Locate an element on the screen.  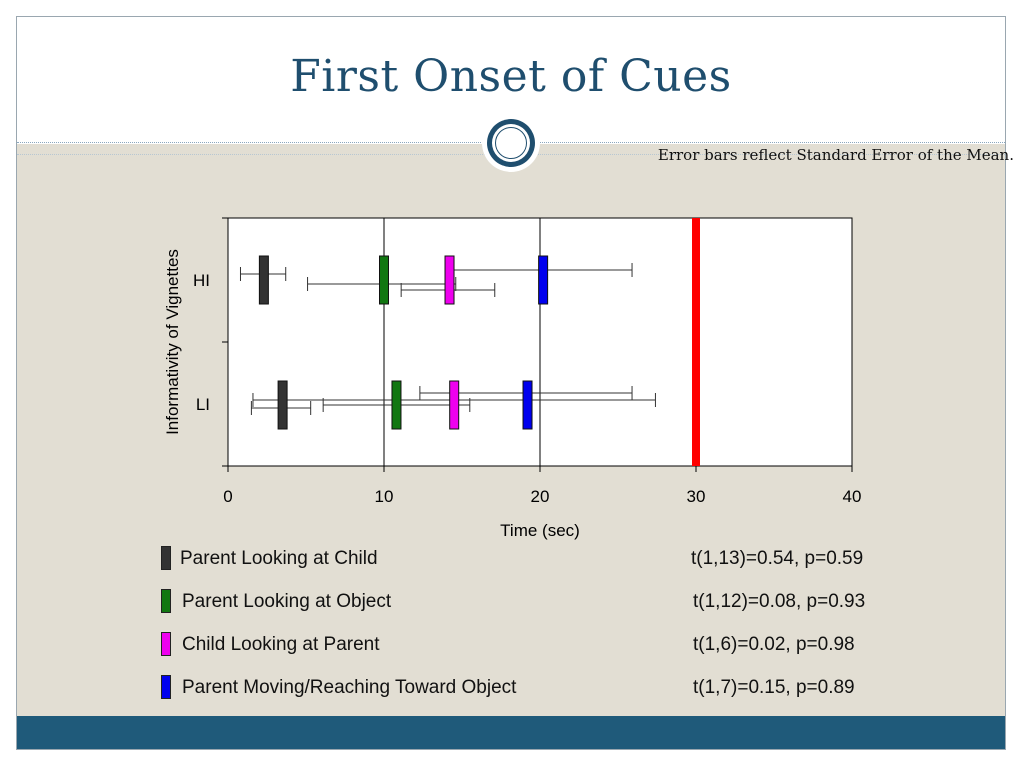
legend-label: Parent Moving/Reaching Toward Object is located at coordinates (349, 687).